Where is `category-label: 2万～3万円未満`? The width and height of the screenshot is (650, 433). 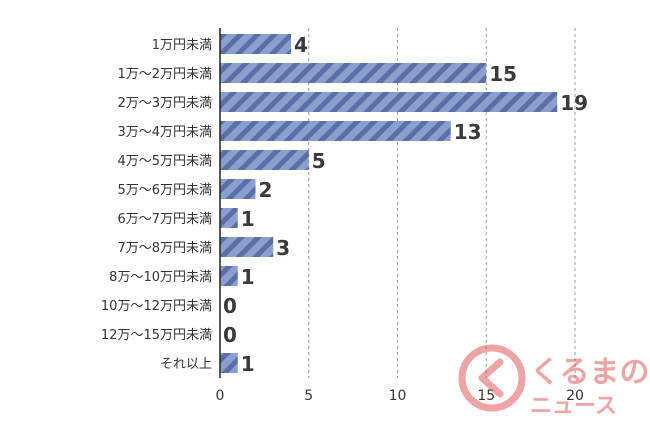
category-label: 2万～3万円未満 is located at coordinates (164, 103).